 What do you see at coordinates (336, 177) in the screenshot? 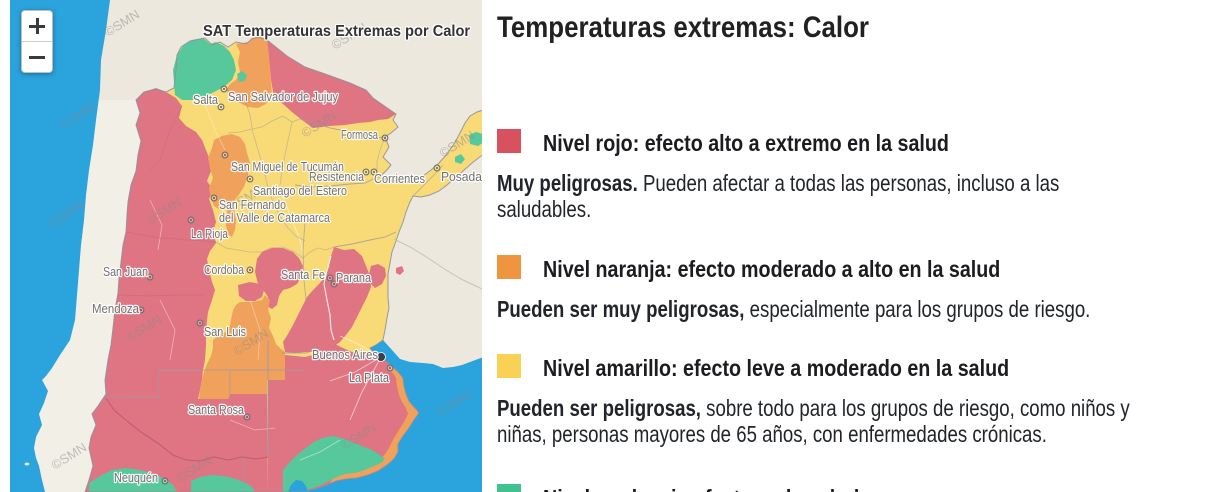
I see `svg-text: Resistencia` at bounding box center [336, 177].